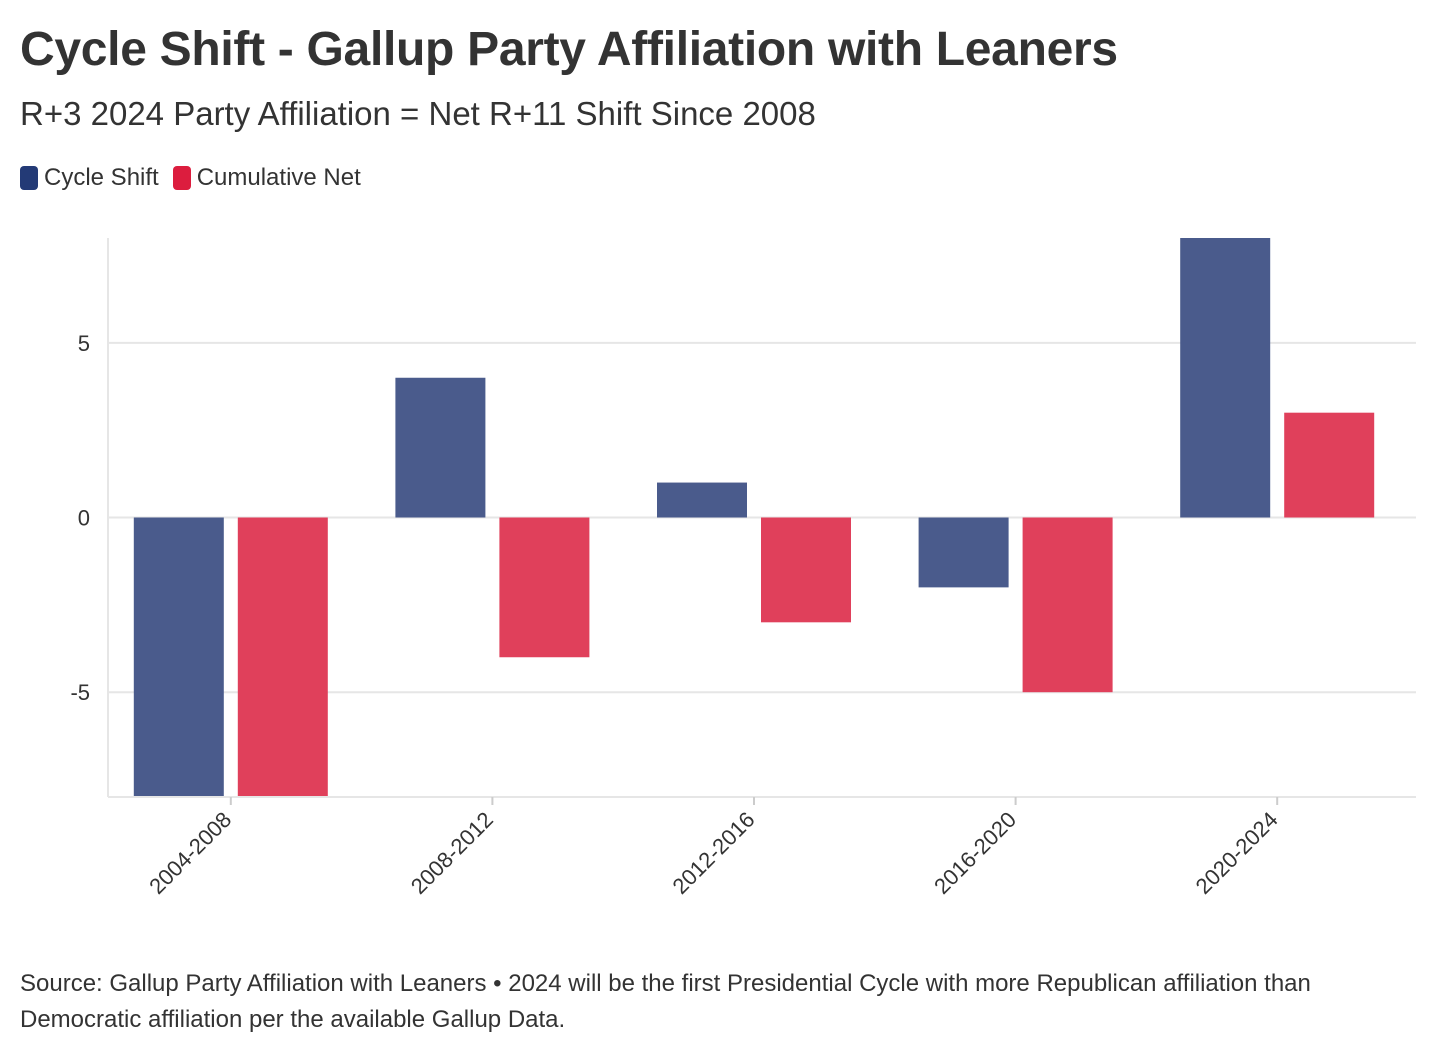  Describe the element at coordinates (282, 657) in the screenshot. I see `bar-cumulative-net-2004-2008` at that location.